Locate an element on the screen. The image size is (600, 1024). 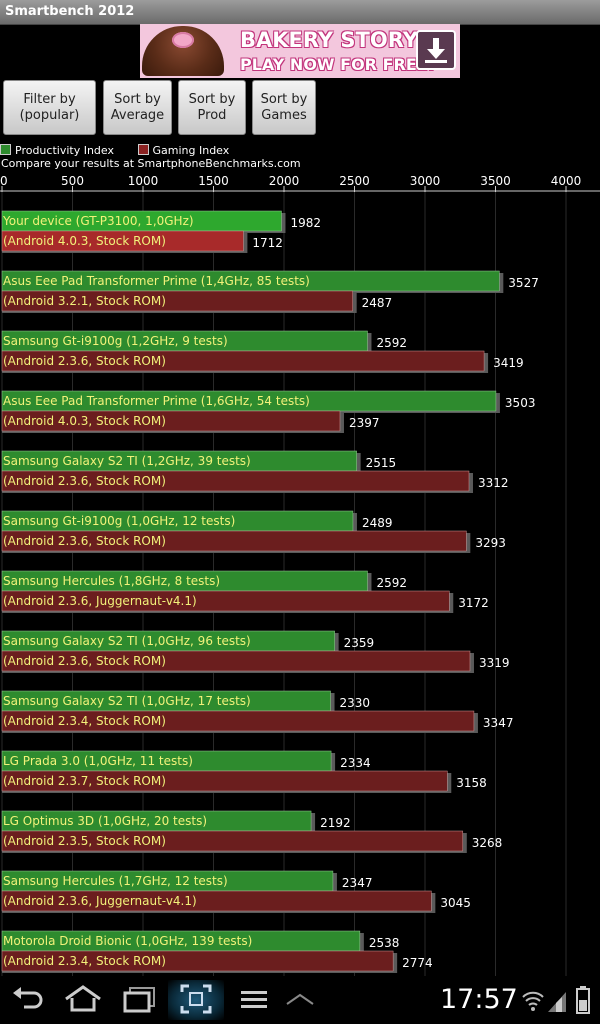
menu-icon is located at coordinates (254, 999).